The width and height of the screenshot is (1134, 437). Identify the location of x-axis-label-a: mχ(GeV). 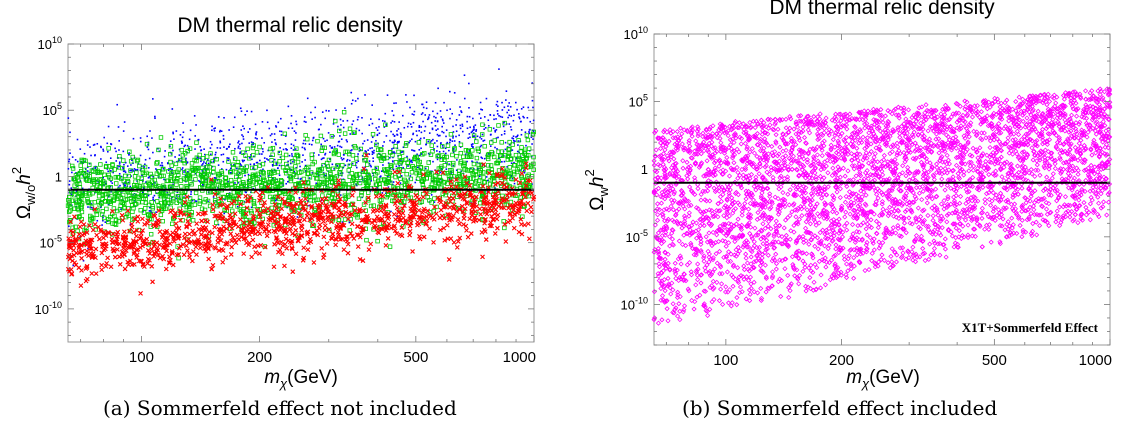
(301, 379).